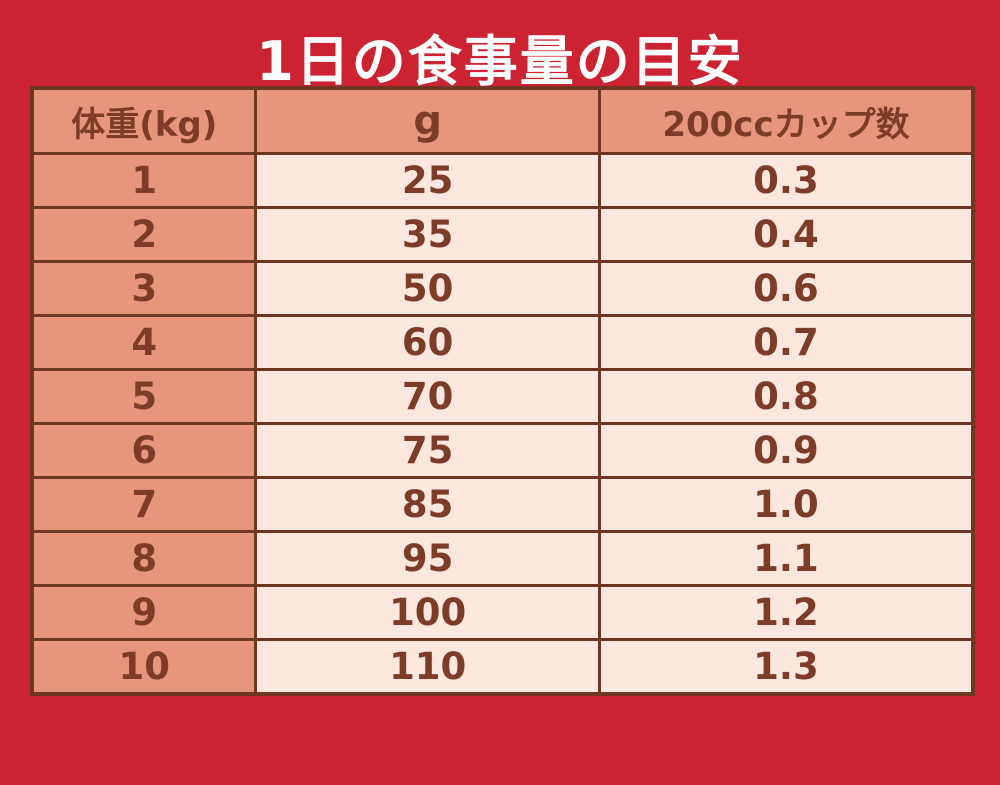 This screenshot has height=785, width=1000. What do you see at coordinates (427, 450) in the screenshot?
I see `grams-value: 75` at bounding box center [427, 450].